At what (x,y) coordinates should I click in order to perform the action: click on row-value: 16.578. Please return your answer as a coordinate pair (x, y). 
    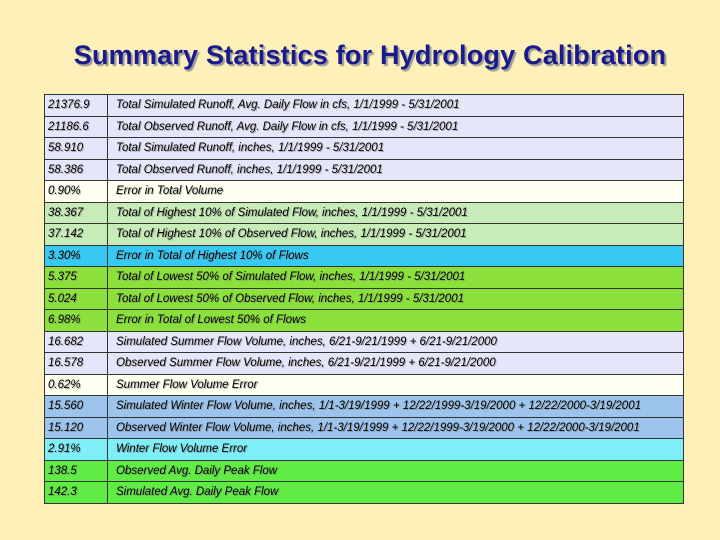
    Looking at the image, I should click on (76, 363).